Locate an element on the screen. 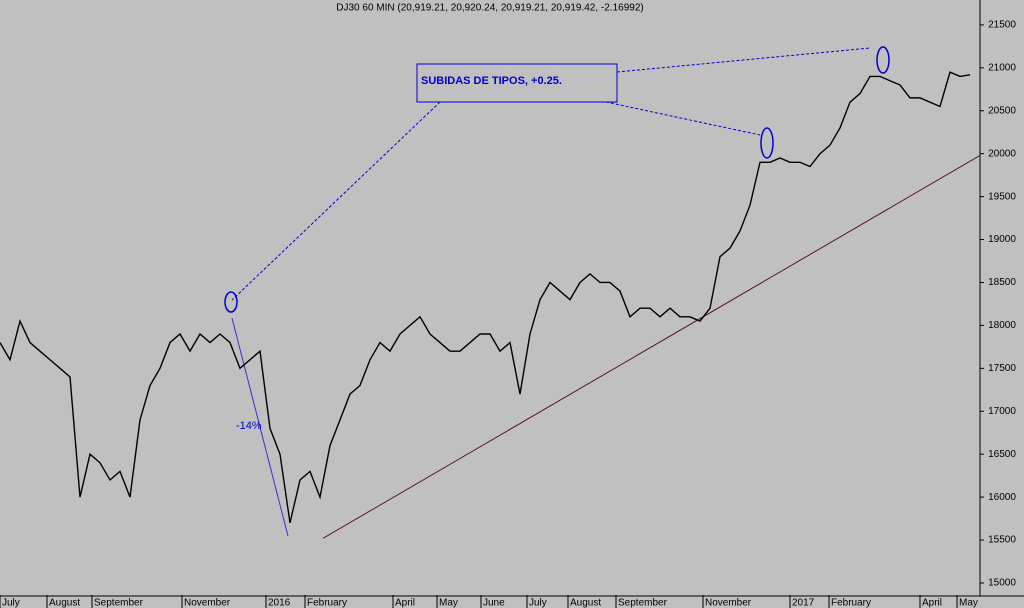  y-tick-label: 17500 is located at coordinates (1002, 368).